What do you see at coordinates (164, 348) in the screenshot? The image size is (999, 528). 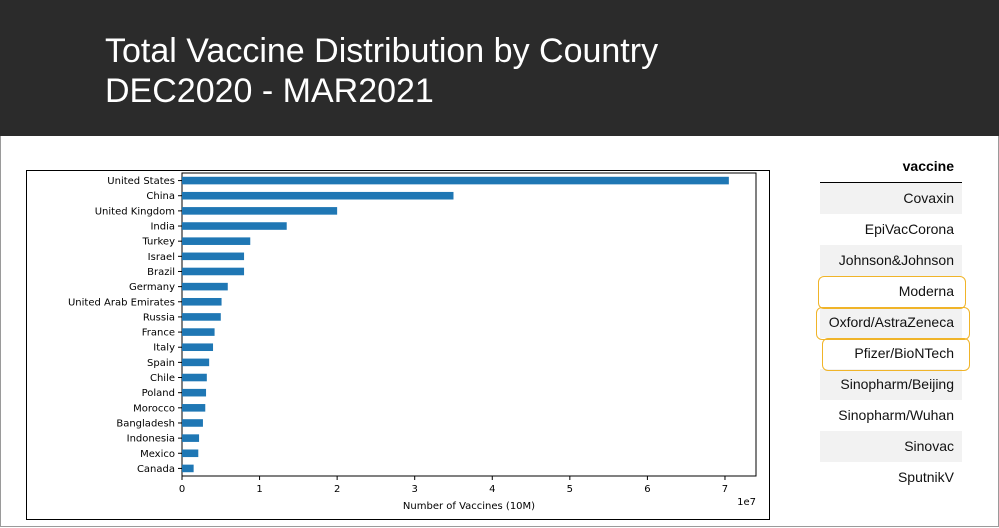 I see `y-tick-label: Italy` at bounding box center [164, 348].